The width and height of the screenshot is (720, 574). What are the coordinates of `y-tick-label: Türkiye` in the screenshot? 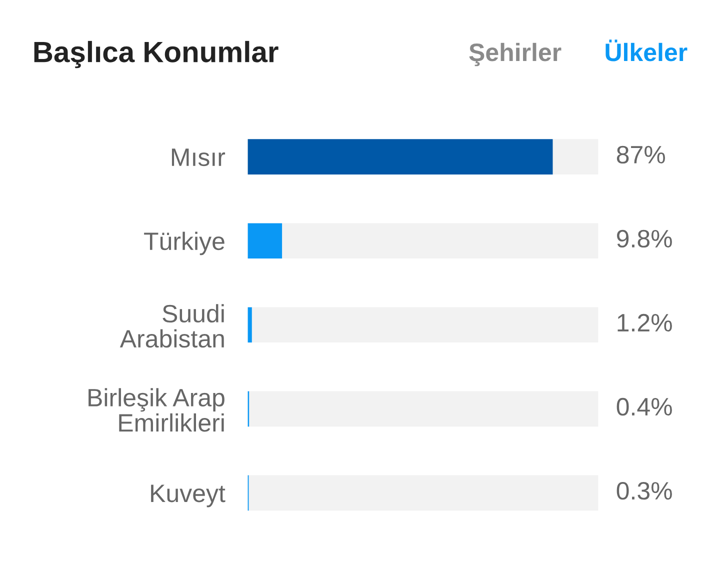 It's located at (184, 244).